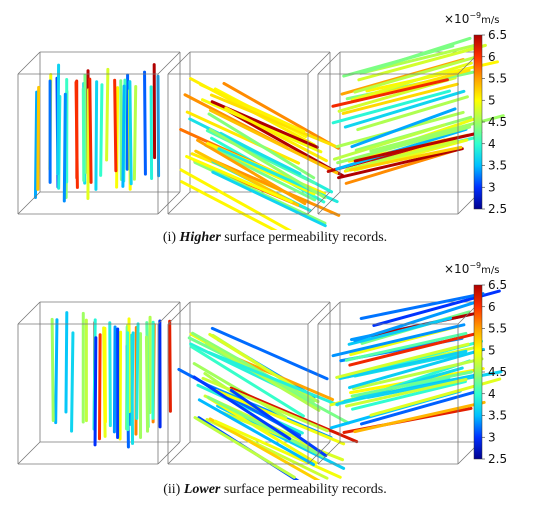  I want to click on caption-lower: (ii) Lower surface permeability records., so click(275, 490).